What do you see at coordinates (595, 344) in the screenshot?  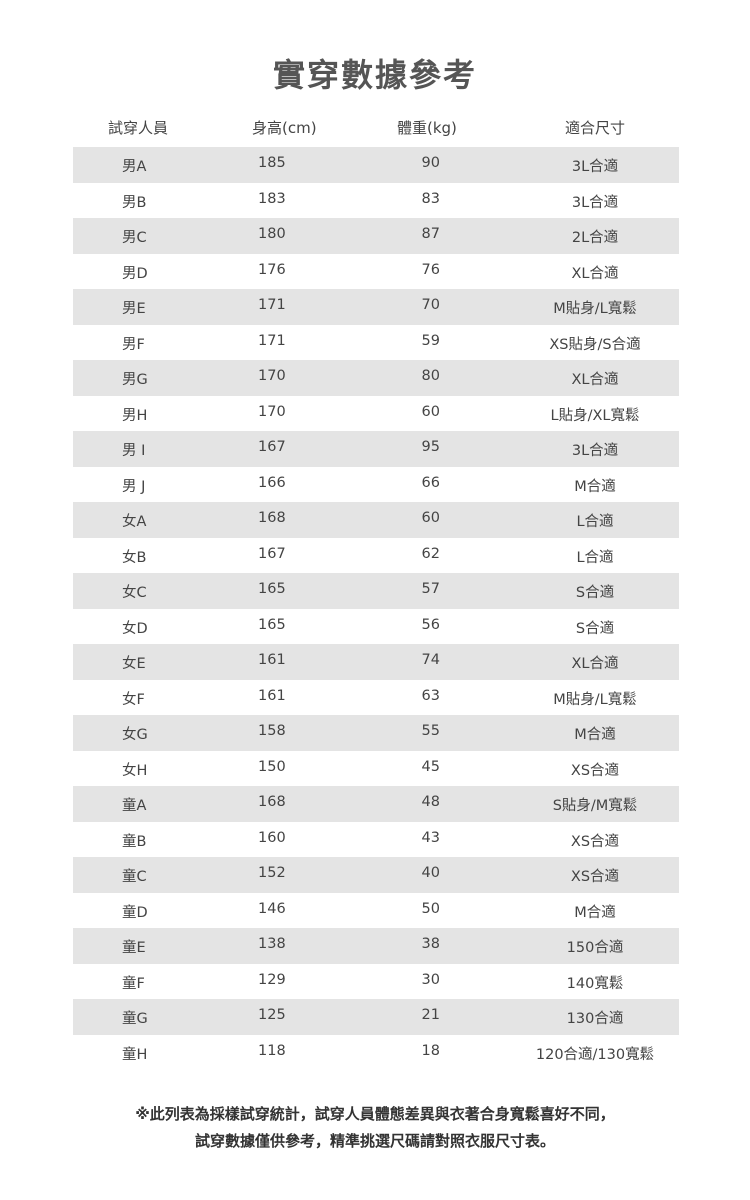 I see `size-value: XS貼身/S合適` at bounding box center [595, 344].